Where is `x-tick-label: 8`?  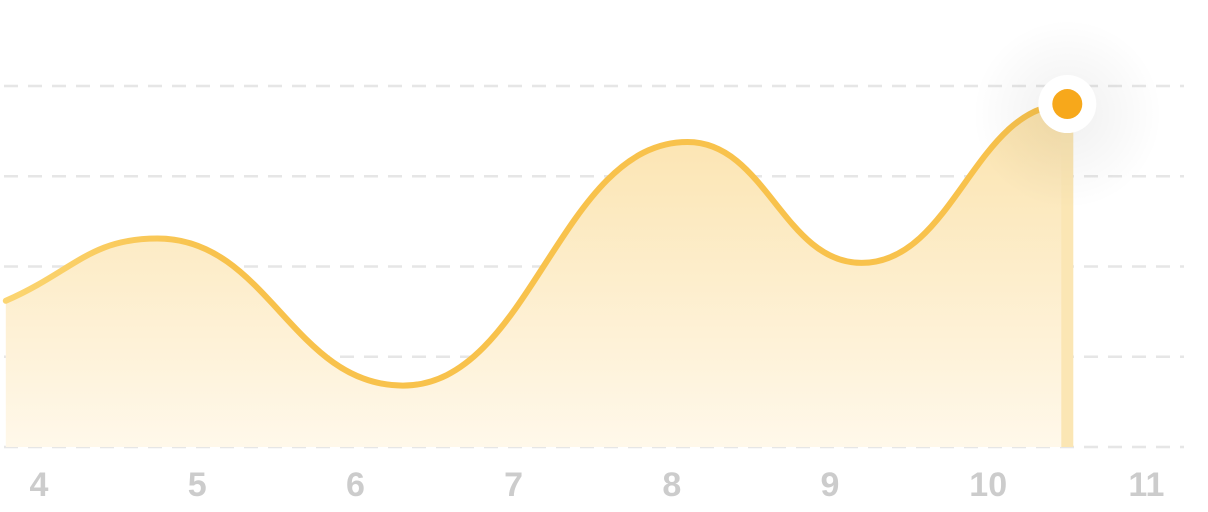 x-tick-label: 8 is located at coordinates (671, 485).